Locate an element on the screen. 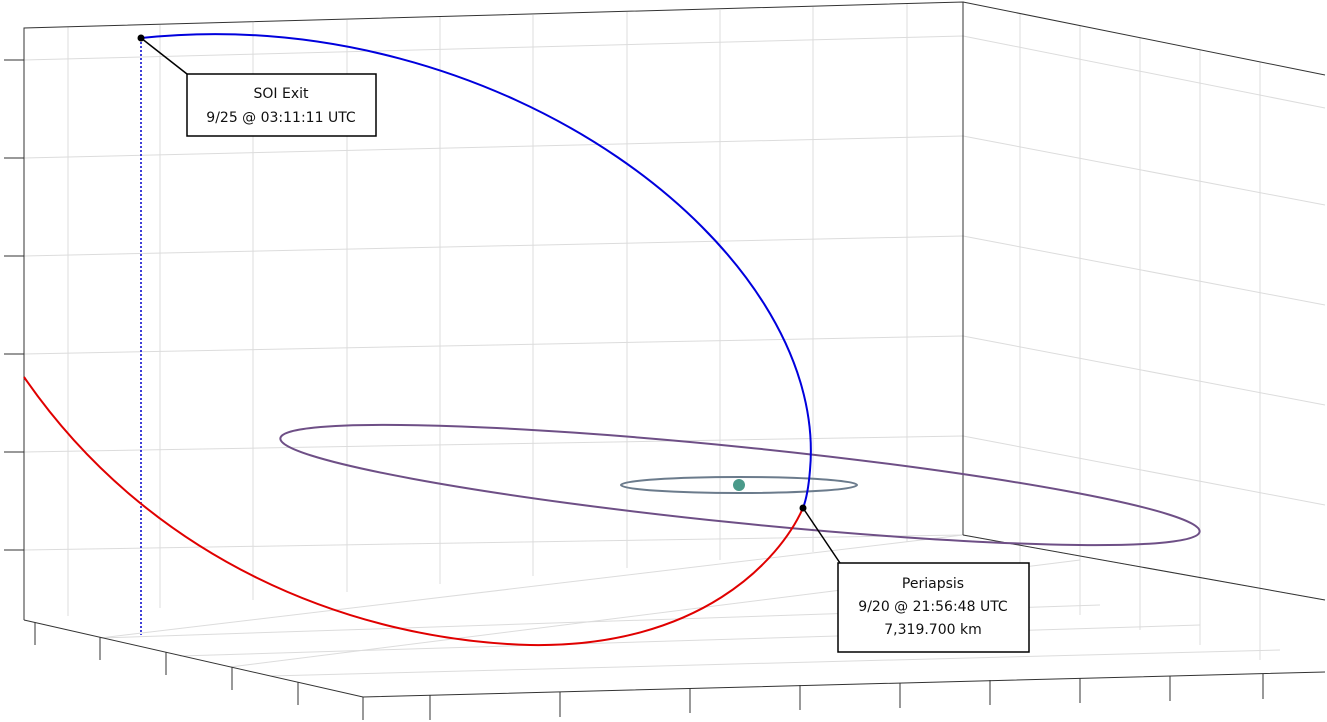 This screenshot has height=722, width=1327. soi-exit-callout: SOI Exit 9/25 @ 03:11:11 UTC is located at coordinates (281, 105).